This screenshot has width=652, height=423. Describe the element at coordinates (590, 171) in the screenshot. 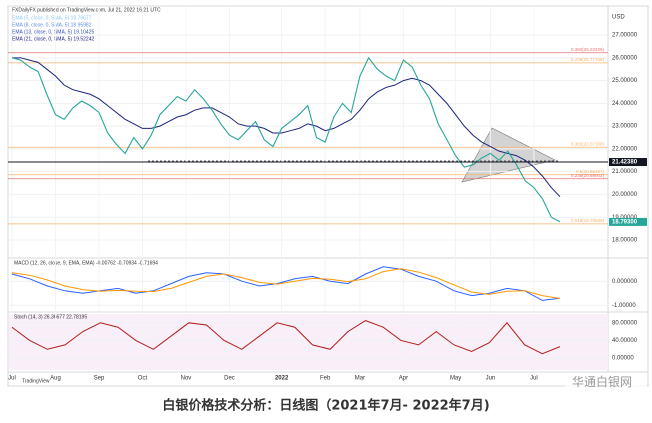

I see `fib-label: 0.5(20.86487)` at that location.